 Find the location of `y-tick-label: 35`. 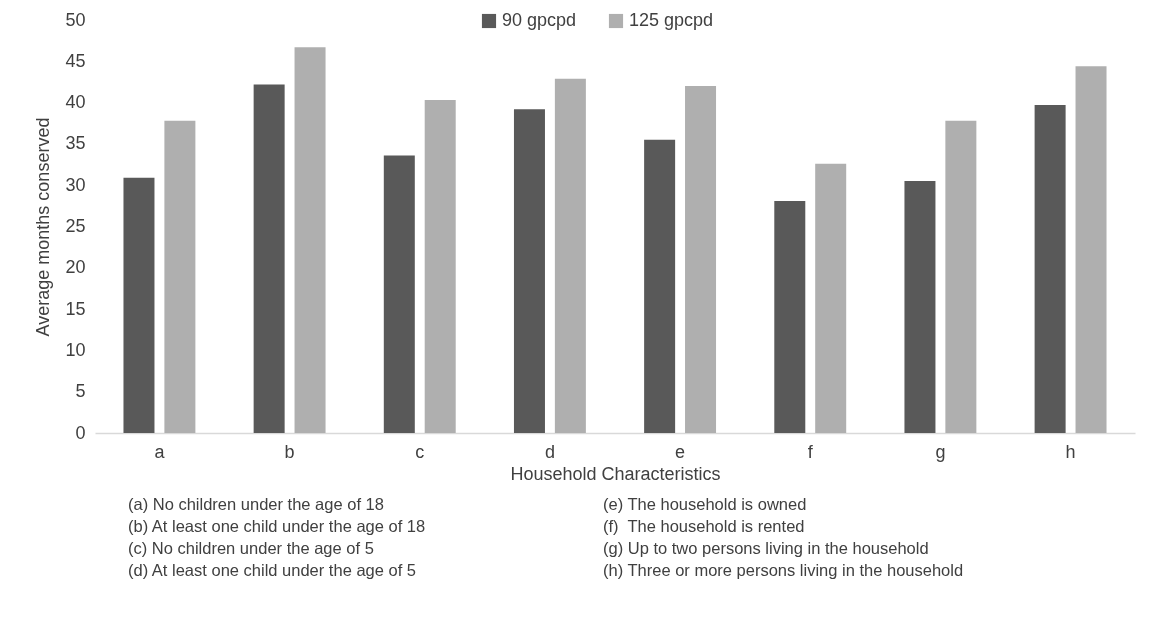

y-tick-label: 35 is located at coordinates (75, 143).